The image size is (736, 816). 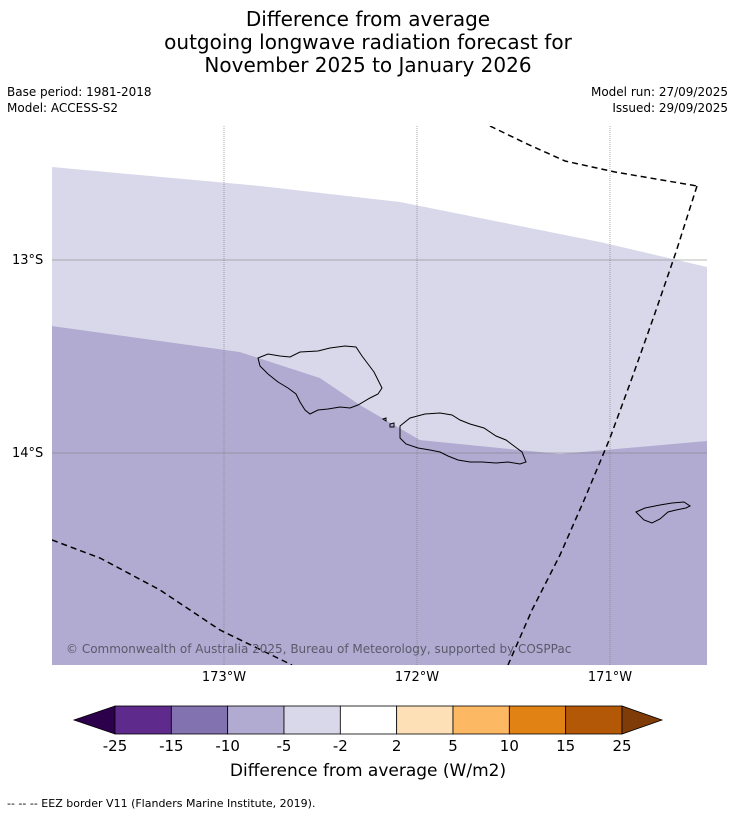 I want to click on coast-manono, so click(x=392, y=425).